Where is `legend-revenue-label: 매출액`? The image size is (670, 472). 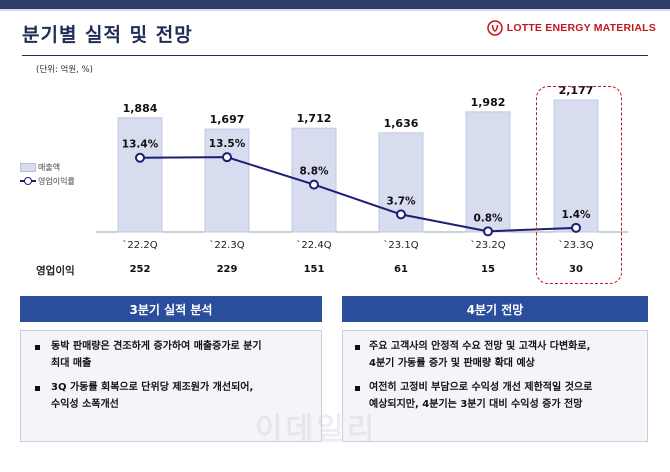 legend-revenue-label: 매출액 is located at coordinates (49, 167).